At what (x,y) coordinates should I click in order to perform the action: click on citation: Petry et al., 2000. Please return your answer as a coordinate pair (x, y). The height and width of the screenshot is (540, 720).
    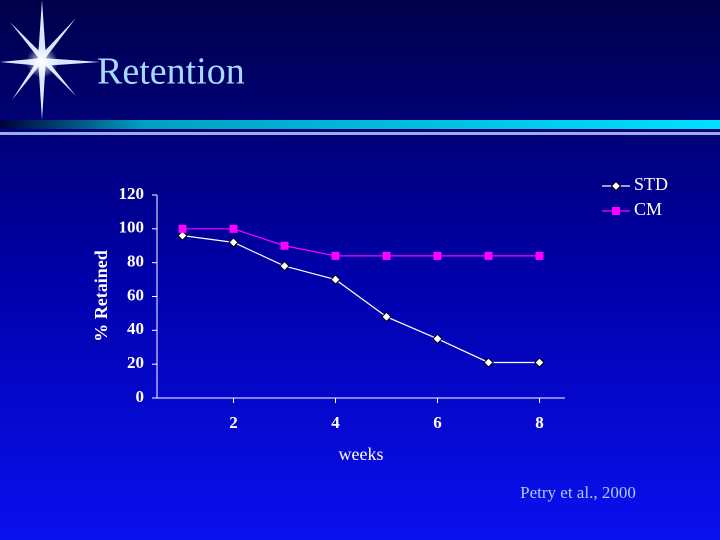
    Looking at the image, I should click on (578, 492).